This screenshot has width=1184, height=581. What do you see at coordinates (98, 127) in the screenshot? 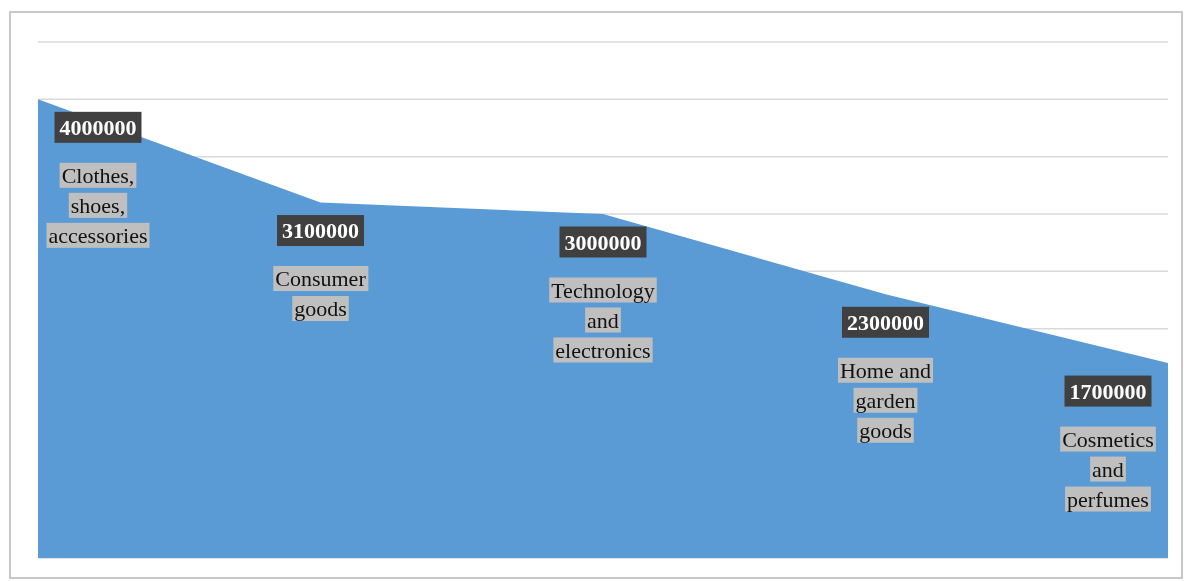
I see `data-label: 4000000` at bounding box center [98, 127].